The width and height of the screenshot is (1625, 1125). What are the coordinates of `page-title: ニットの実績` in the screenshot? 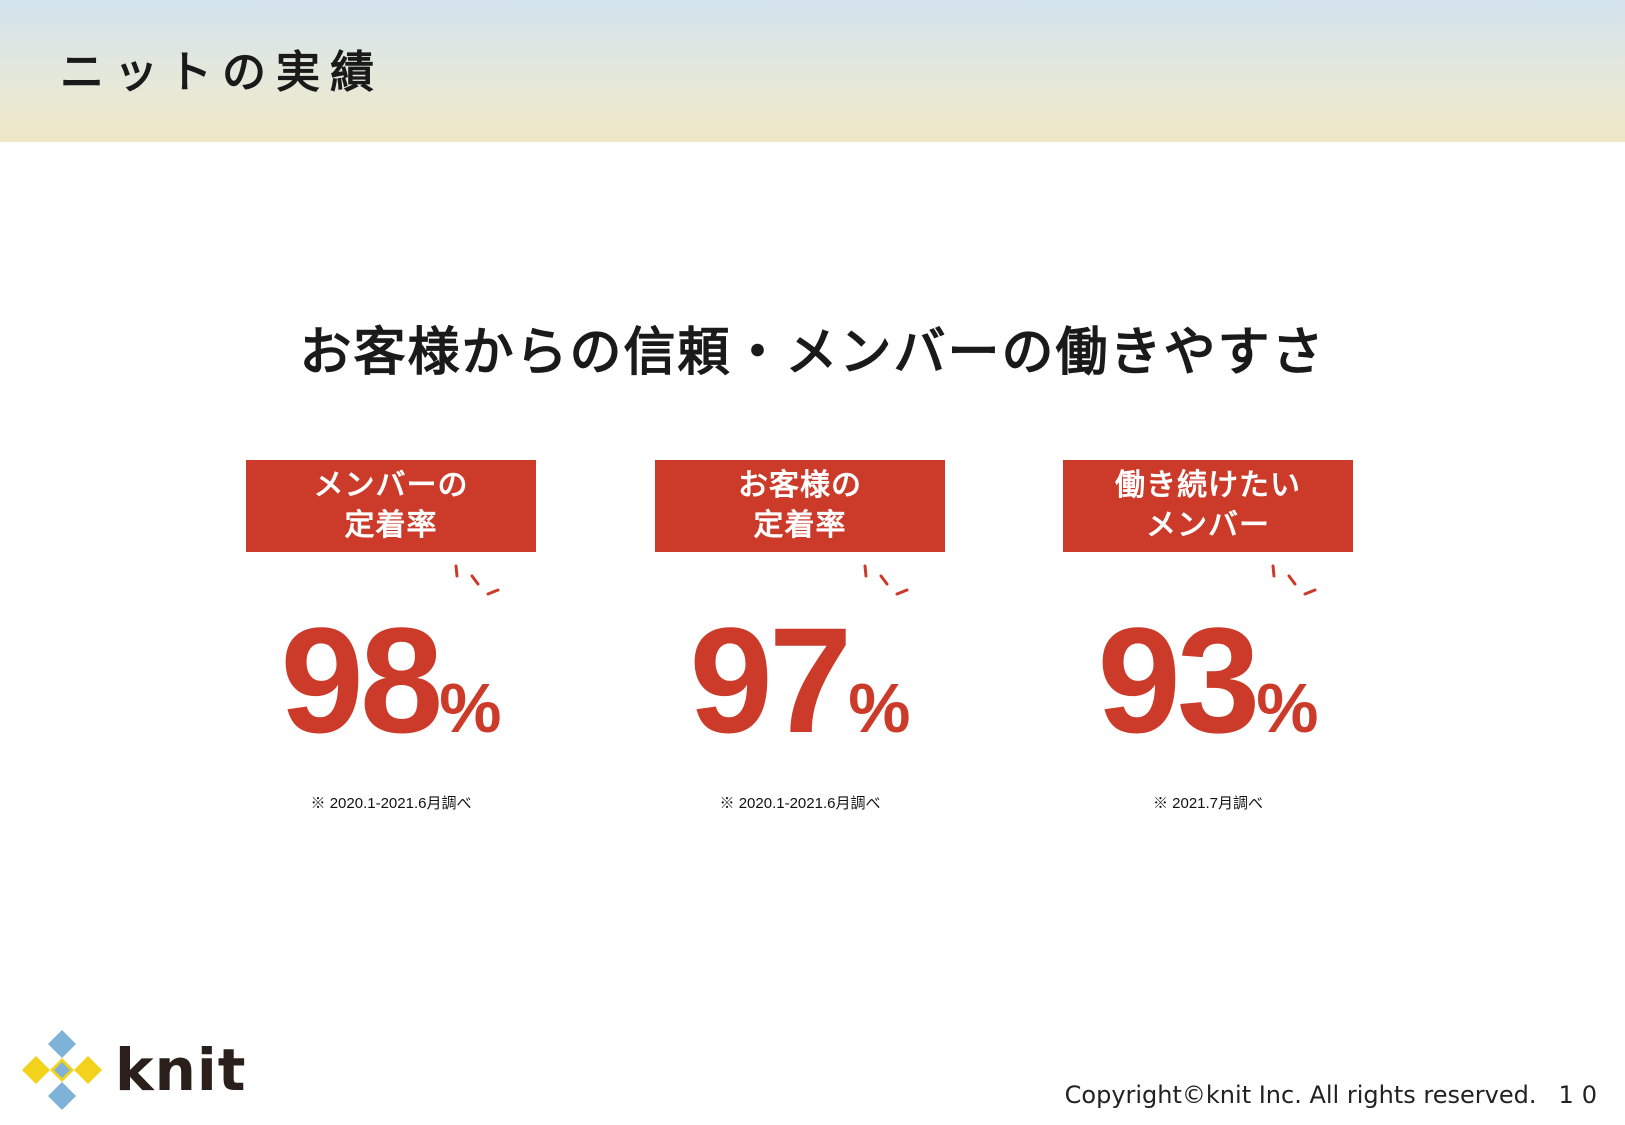 It's located at (222, 72).